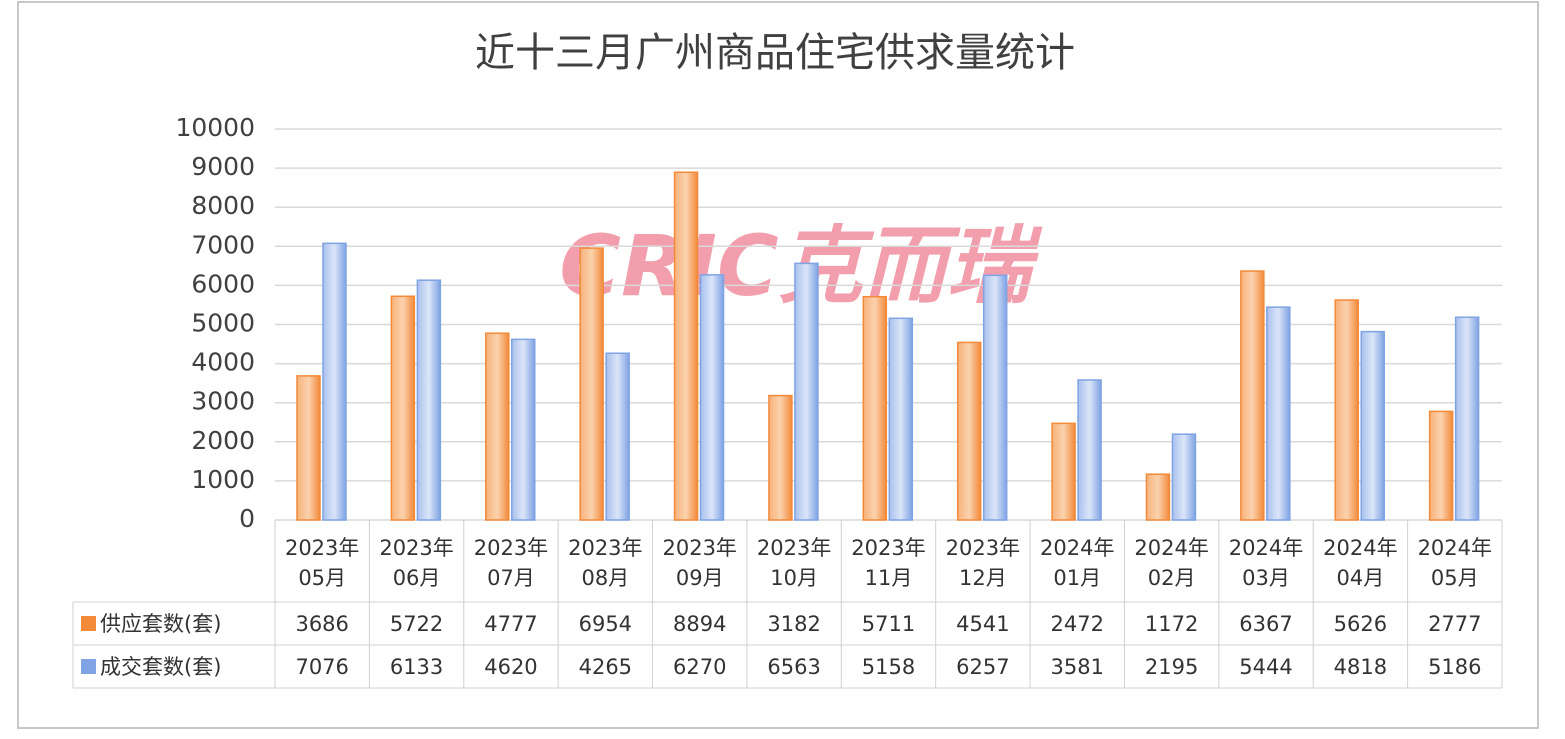 This screenshot has width=1565, height=739. I want to click on table-value: 4777, so click(511, 623).